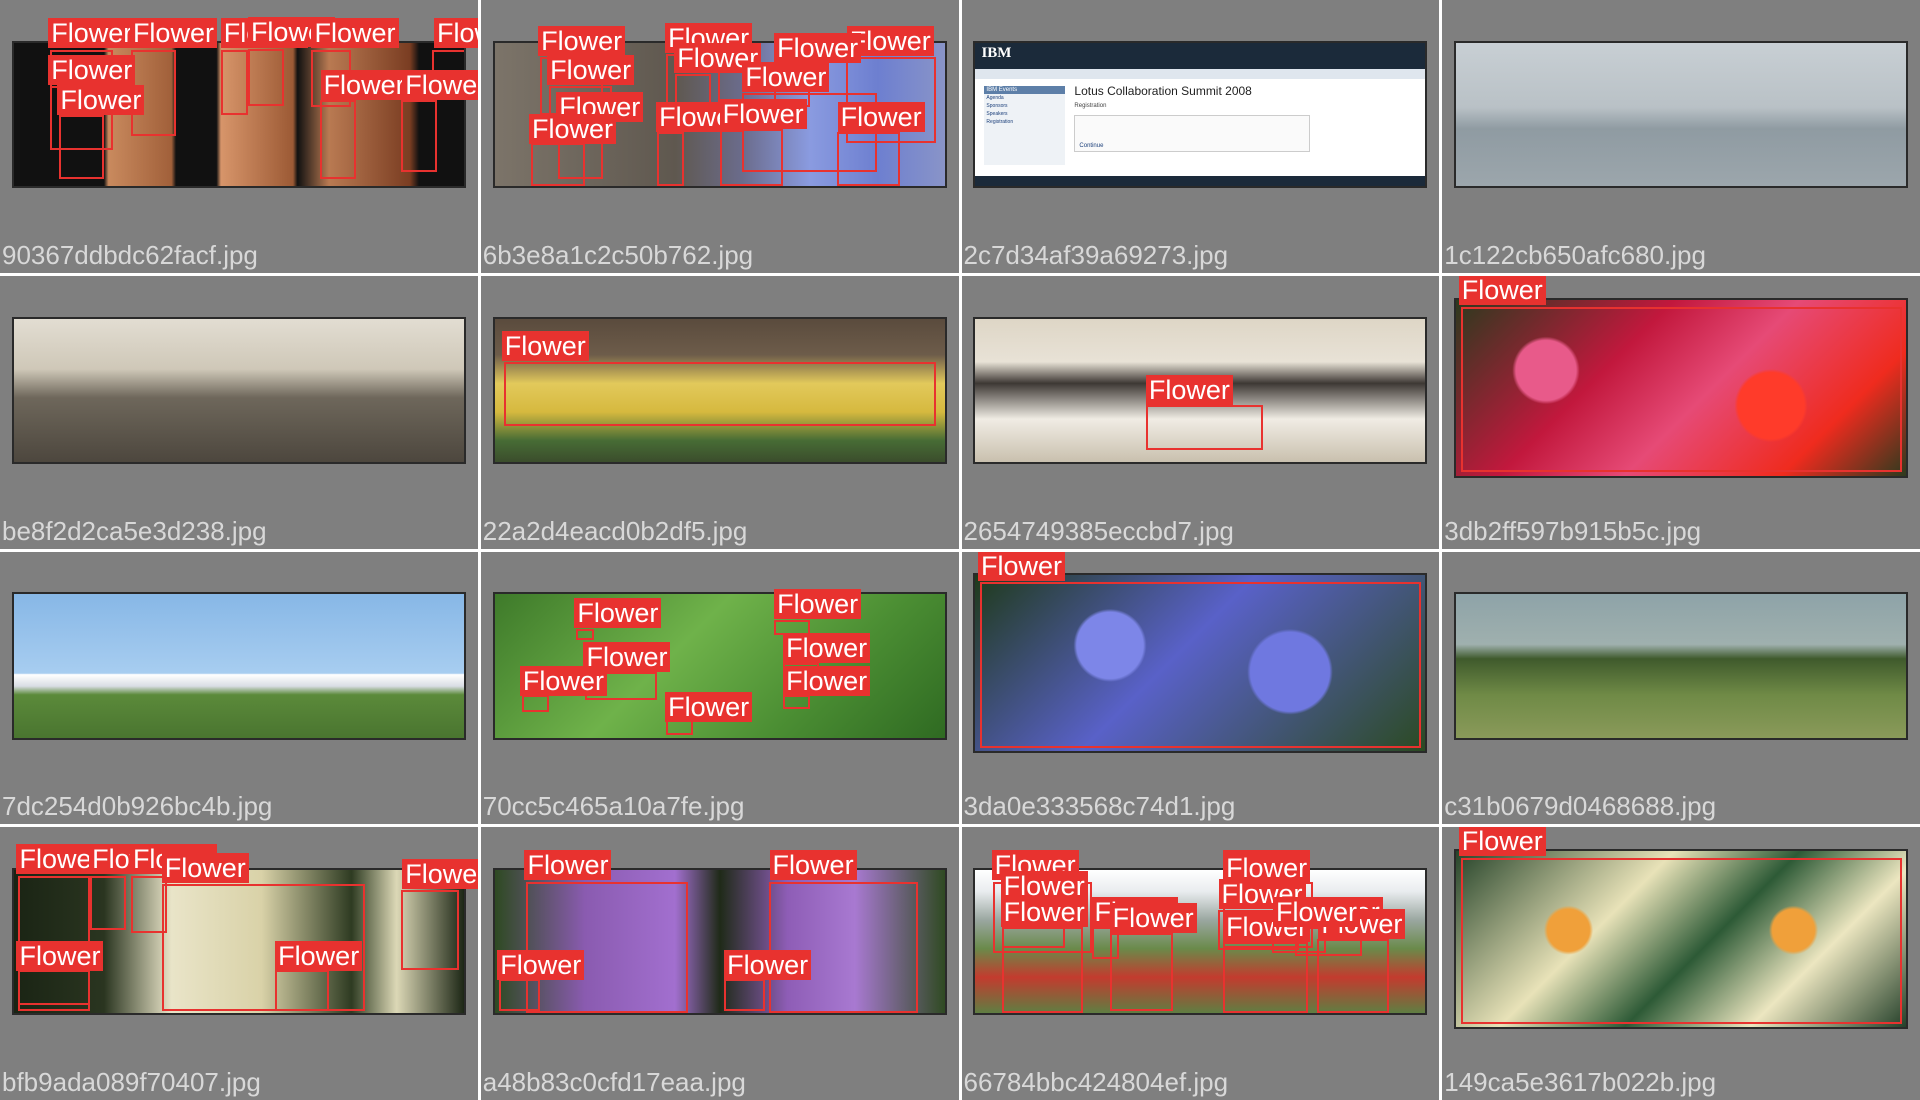  I want to click on grid-cell: Flower 3da0e333568c74d1.jpg, so click(1200, 688).